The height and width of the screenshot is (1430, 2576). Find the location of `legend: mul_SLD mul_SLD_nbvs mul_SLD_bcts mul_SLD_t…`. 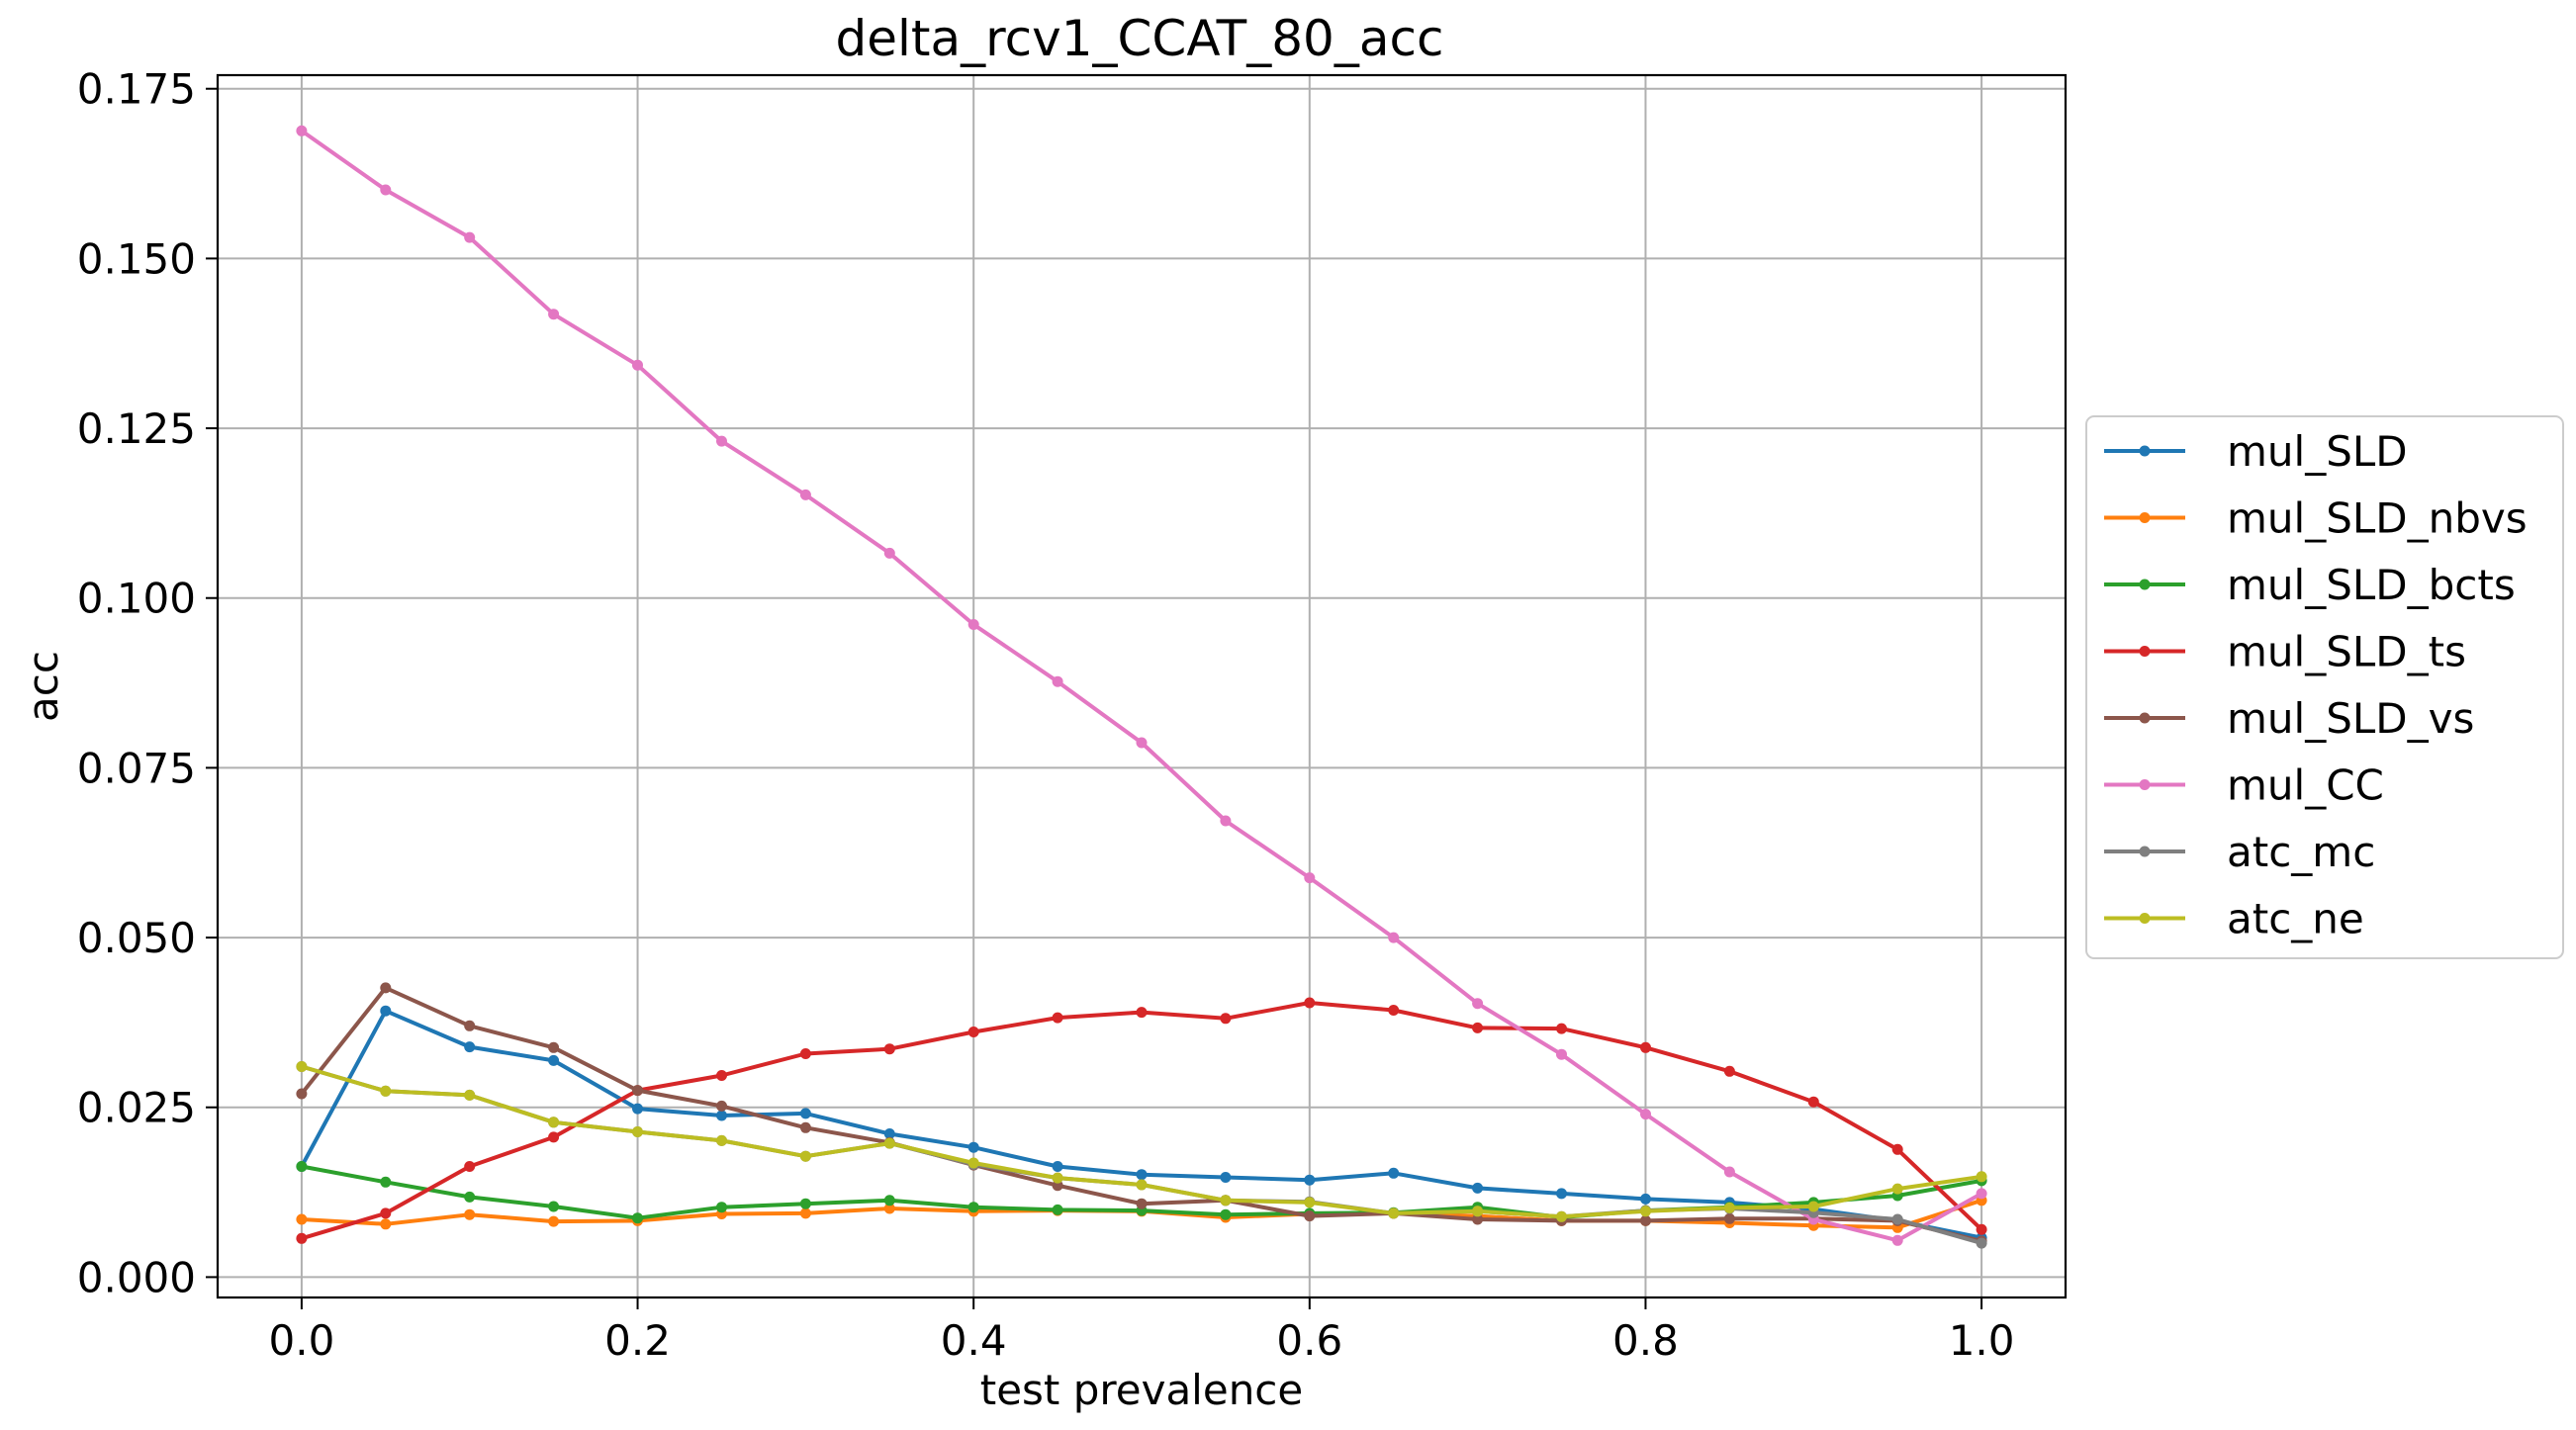

legend: mul_SLD mul_SLD_nbvs mul_SLD_bcts mul_SLD_t… is located at coordinates (2324, 687).